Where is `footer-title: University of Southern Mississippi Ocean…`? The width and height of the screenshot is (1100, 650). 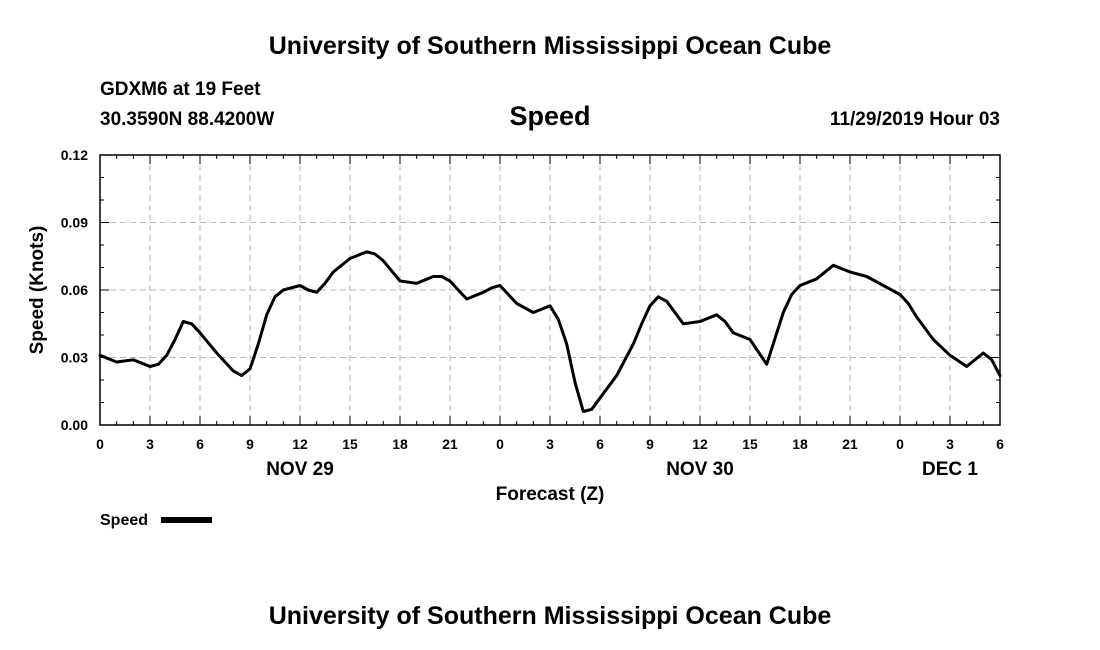 footer-title: University of Southern Mississippi Ocean… is located at coordinates (550, 616).